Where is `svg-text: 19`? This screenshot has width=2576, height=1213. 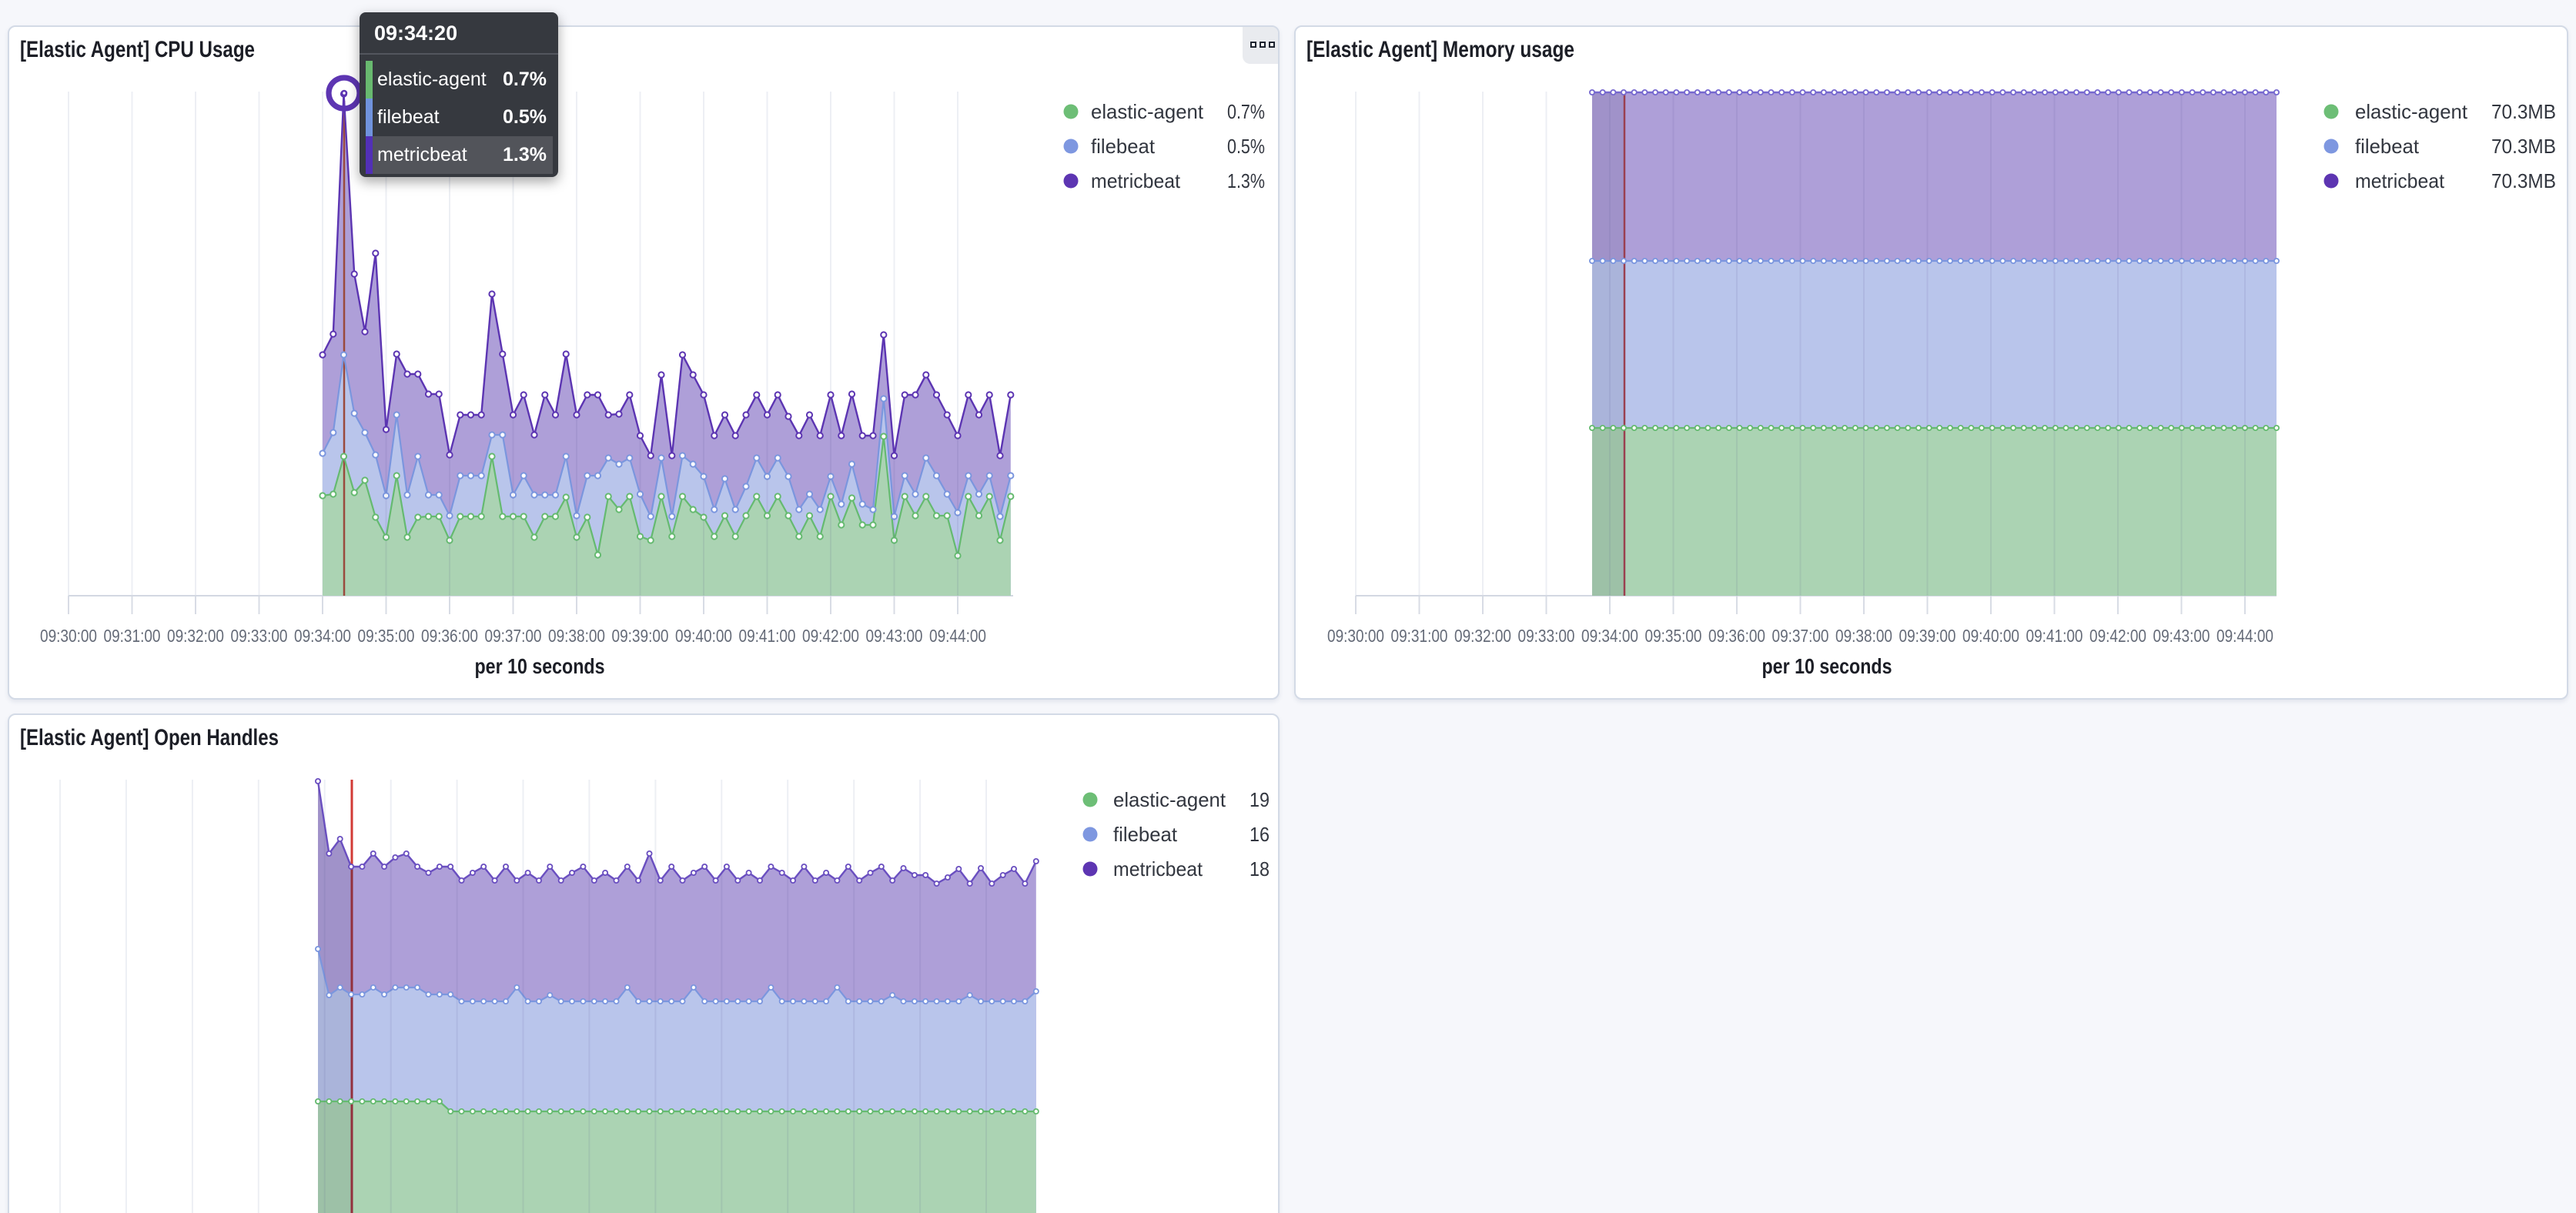
svg-text: 19 is located at coordinates (1260, 799).